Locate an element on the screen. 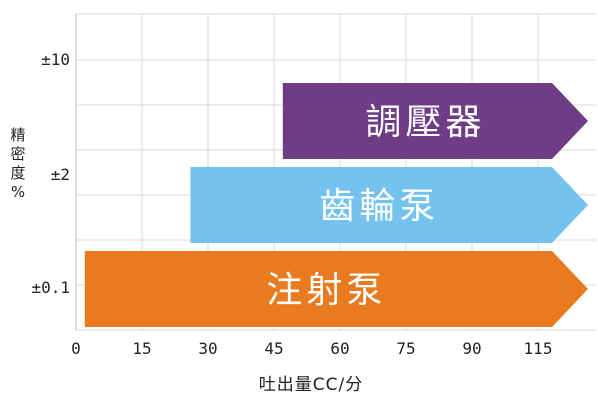 Image resolution: width=598 pixels, height=398 pixels. x-tick-label: 60 is located at coordinates (339, 348).